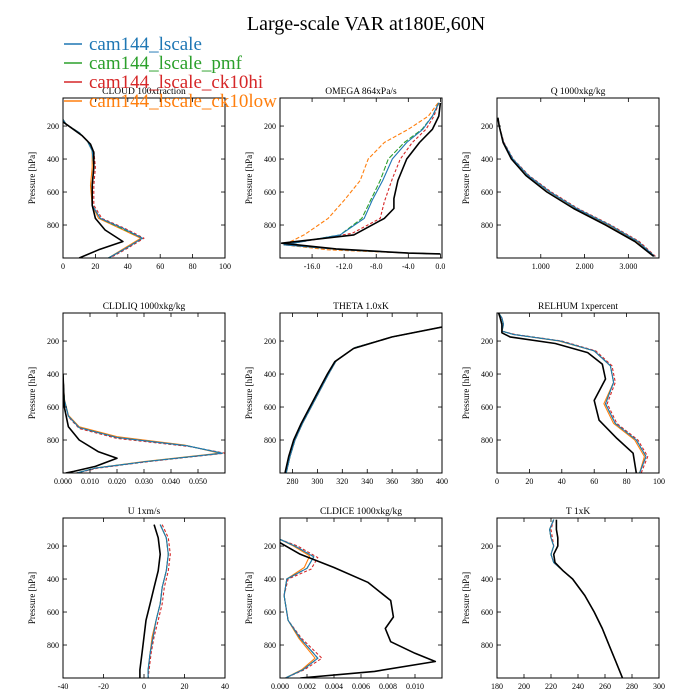 Image resolution: width=700 pixels, height=700 pixels. Describe the element at coordinates (578, 307) in the screenshot. I see `panel-title: RELHUM 1xpercent` at that location.